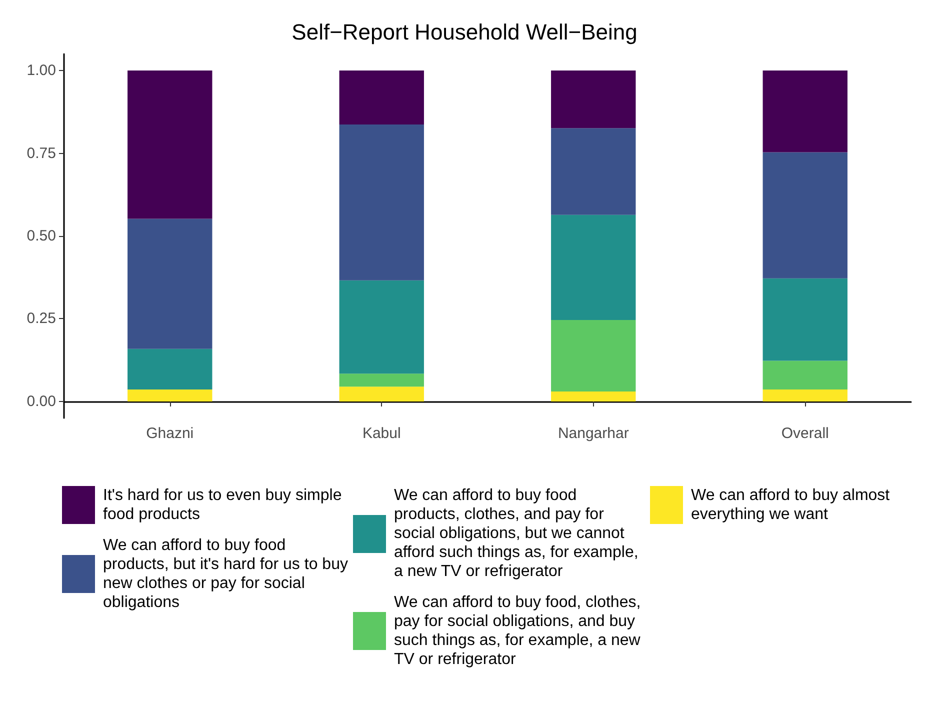  What do you see at coordinates (518, 631) in the screenshot?
I see `legend-label: We can afford to buy food, clothes, pay for social obligations, and buy such things as, for example, a new TV or refrigerator` at bounding box center [518, 631].